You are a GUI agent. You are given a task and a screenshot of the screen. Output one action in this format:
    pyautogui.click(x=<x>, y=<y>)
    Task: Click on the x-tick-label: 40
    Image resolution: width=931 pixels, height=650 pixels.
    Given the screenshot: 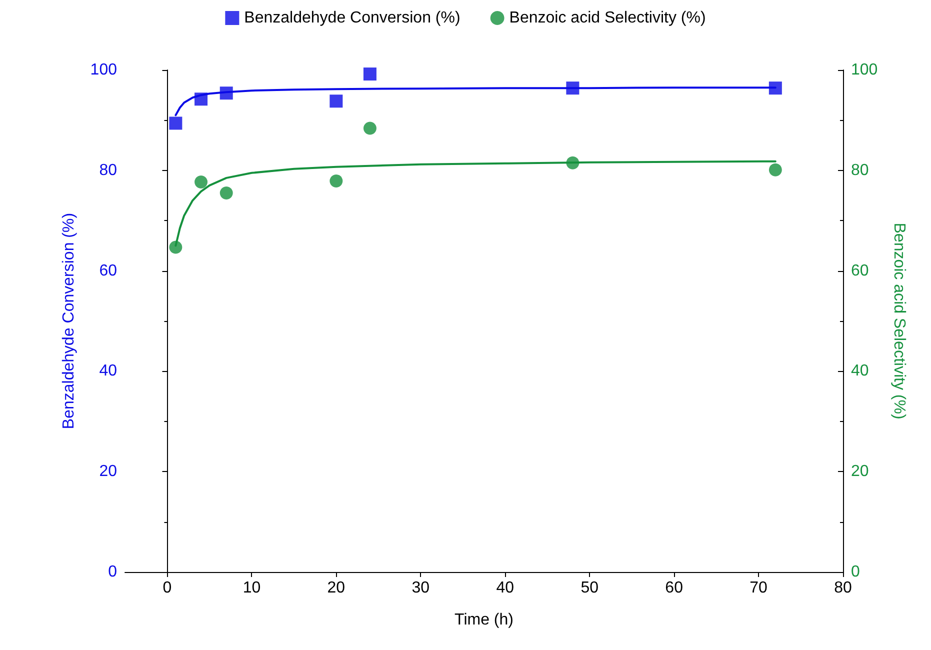 What is the action you would take?
    pyautogui.click(x=505, y=588)
    